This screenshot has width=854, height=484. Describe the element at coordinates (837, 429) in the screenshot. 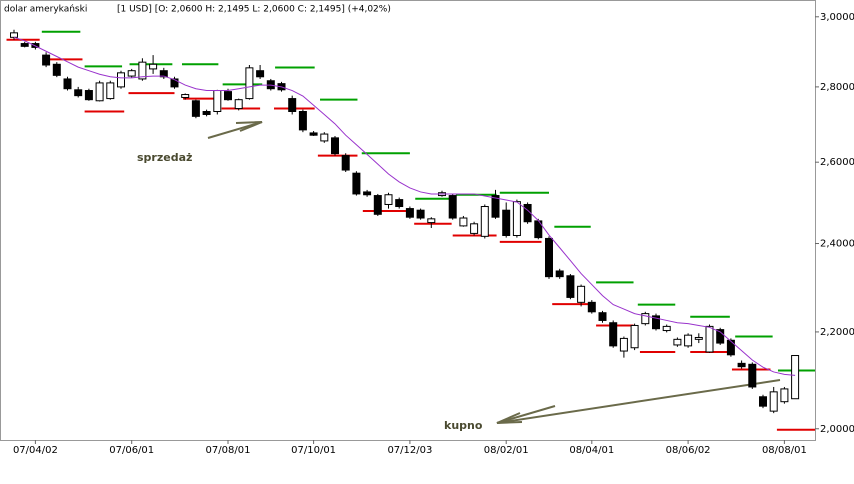

I see `y-tick-label: 2,0000` at that location.